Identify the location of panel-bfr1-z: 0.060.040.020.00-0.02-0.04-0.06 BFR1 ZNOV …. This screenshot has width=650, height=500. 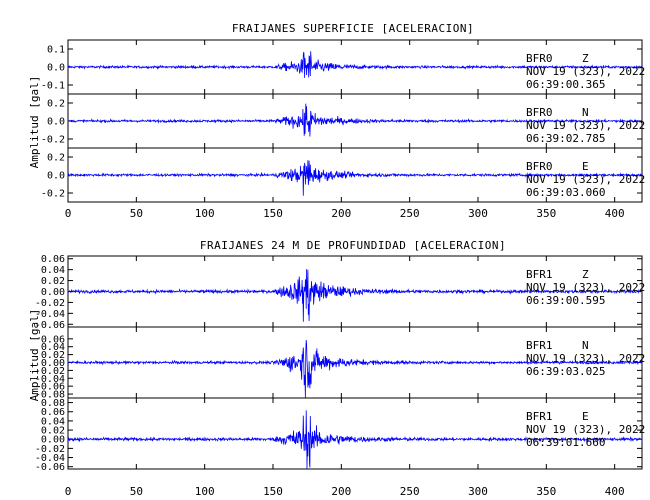
(340, 292).